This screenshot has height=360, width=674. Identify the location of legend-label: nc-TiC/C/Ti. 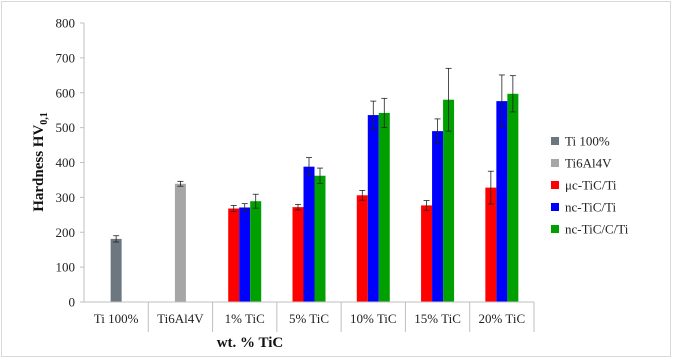
(597, 229).